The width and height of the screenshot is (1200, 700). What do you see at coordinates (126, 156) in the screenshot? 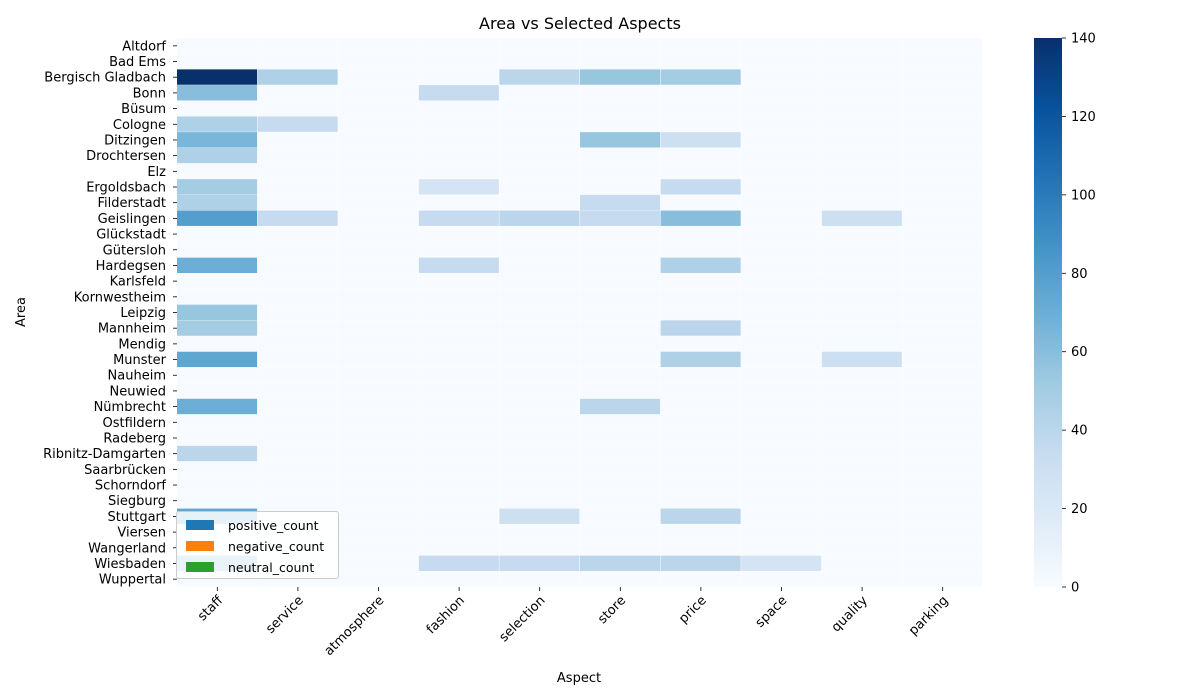
I see `y-tick-label: Drochtersen` at bounding box center [126, 156].